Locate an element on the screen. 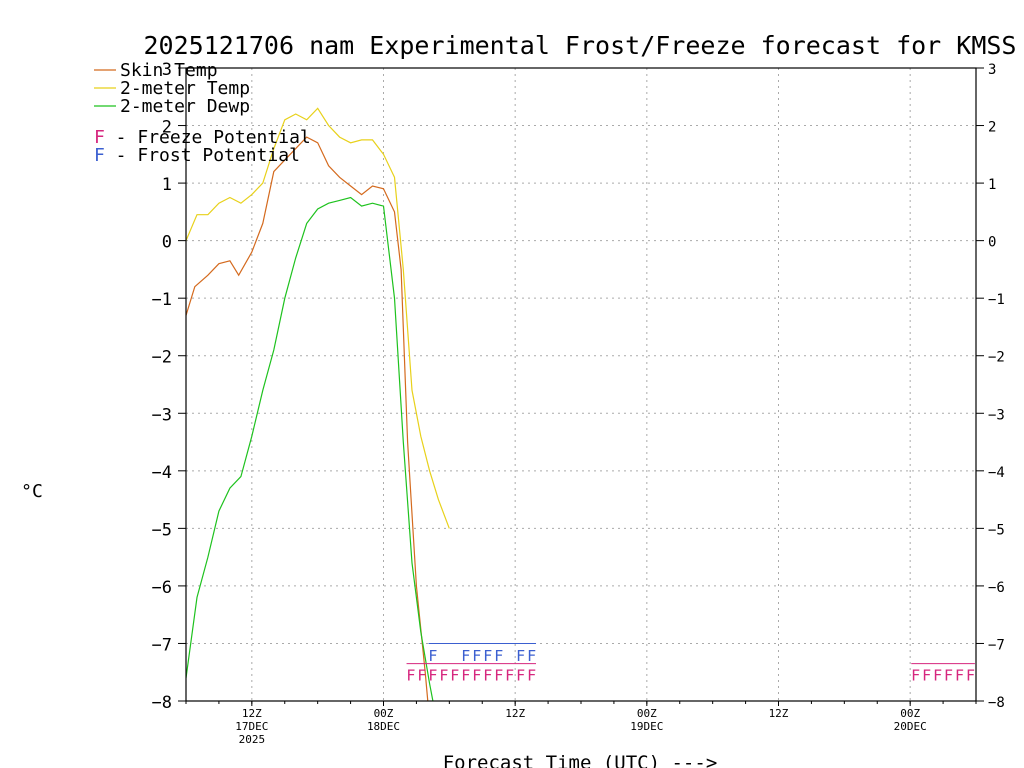 The image size is (1024, 768). y-axis-label: °C is located at coordinates (32, 491).